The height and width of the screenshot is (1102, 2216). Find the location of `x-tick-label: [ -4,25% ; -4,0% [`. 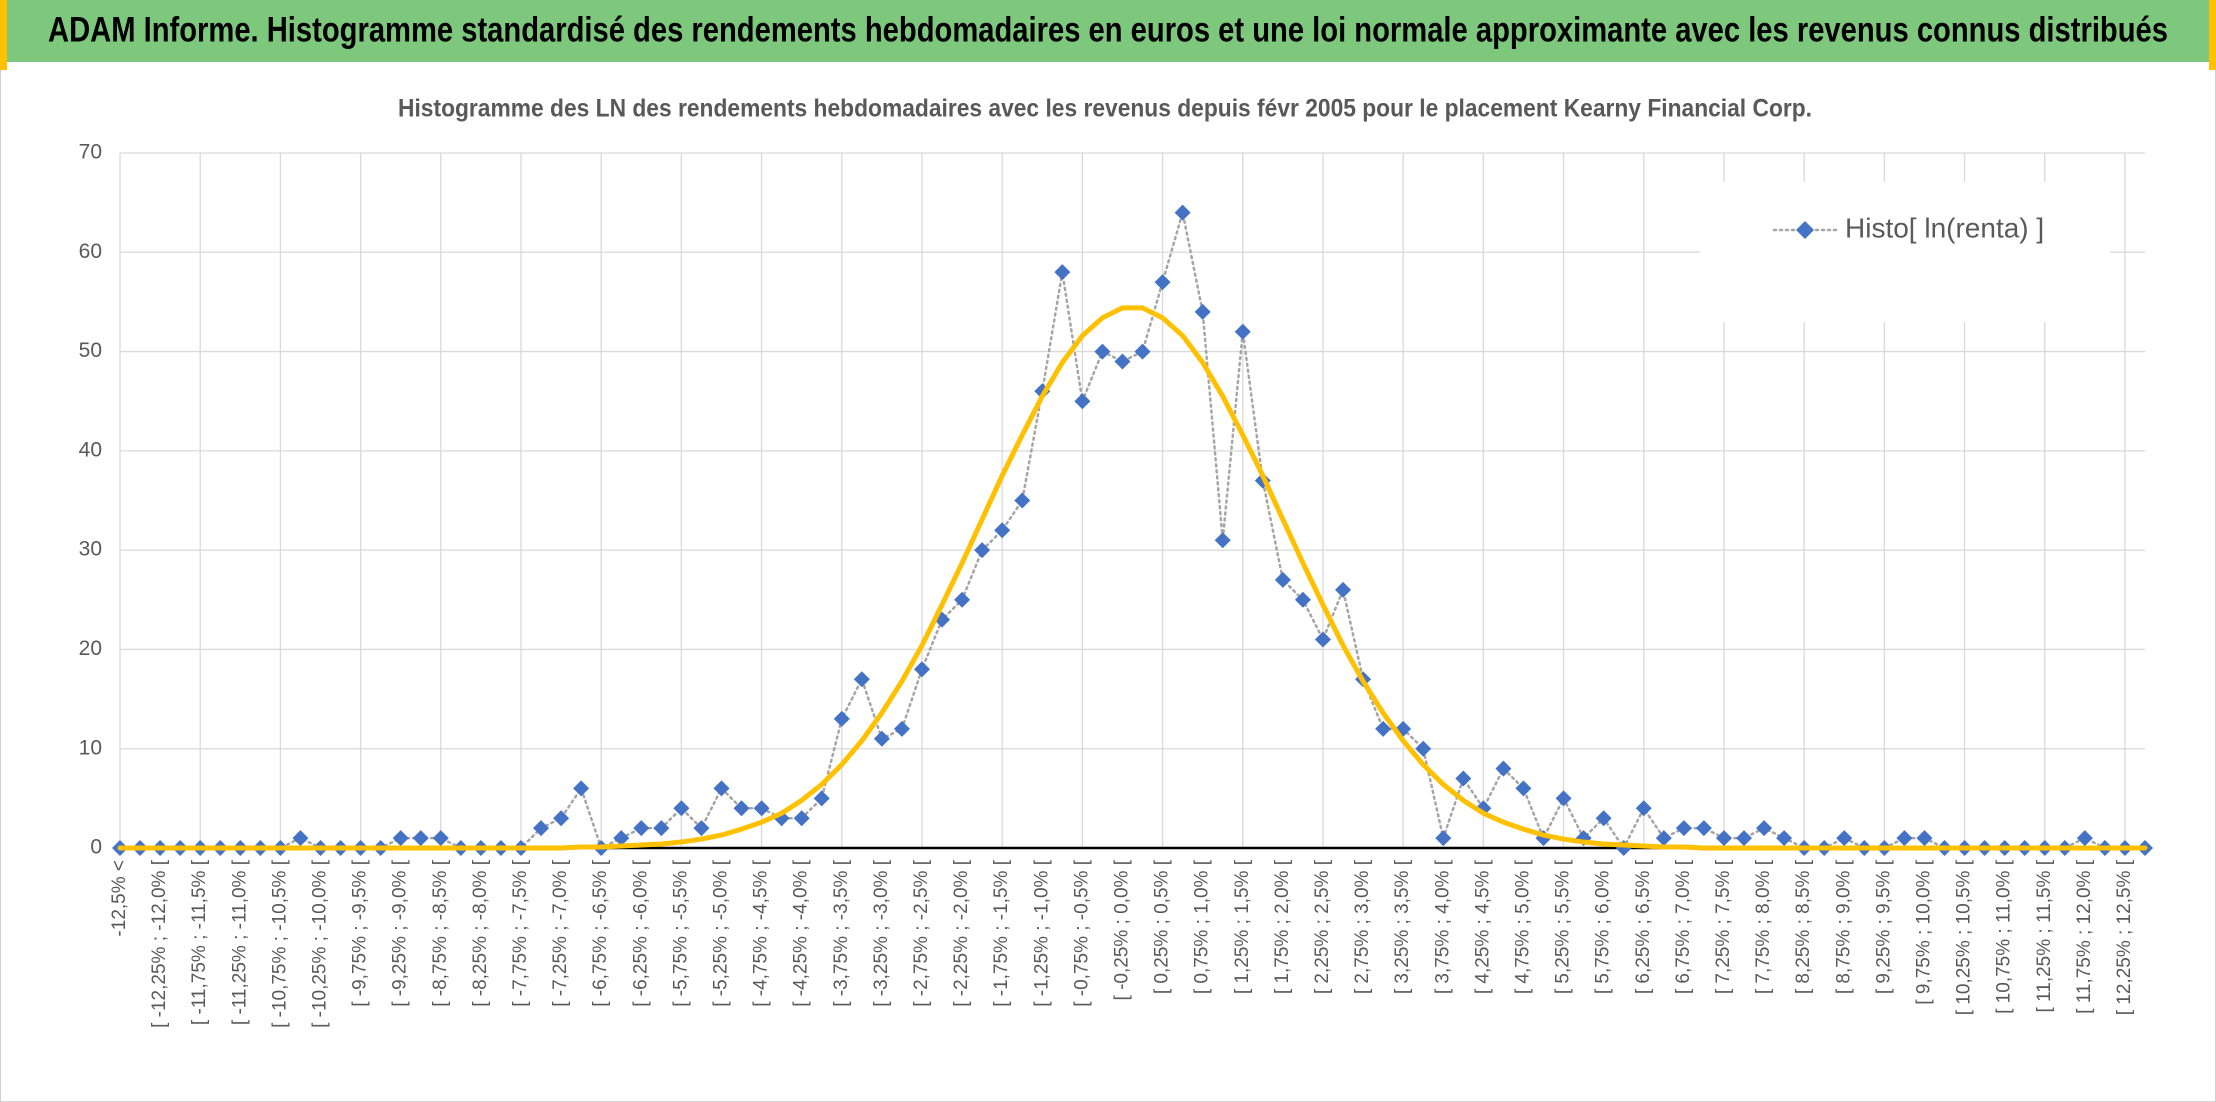

x-tick-label: [ -4,25% ; -4,0% [ is located at coordinates (801, 933).